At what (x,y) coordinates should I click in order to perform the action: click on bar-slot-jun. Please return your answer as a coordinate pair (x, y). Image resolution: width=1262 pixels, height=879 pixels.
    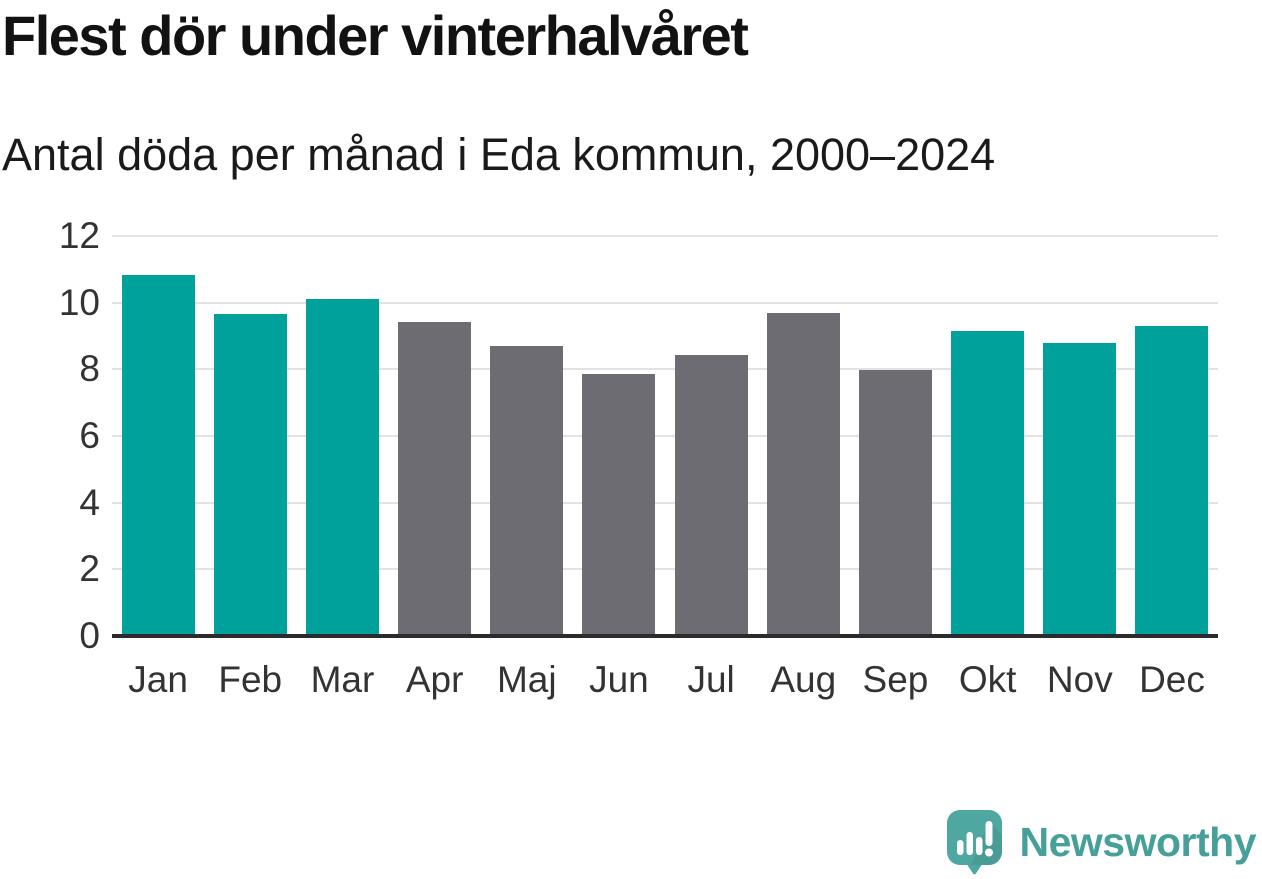
    Looking at the image, I should click on (619, 436).